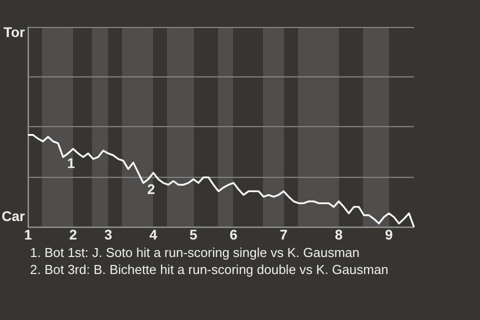 Image resolution: width=480 pixels, height=320 pixels. What do you see at coordinates (338, 234) in the screenshot?
I see `x-tick-label: 8` at bounding box center [338, 234].